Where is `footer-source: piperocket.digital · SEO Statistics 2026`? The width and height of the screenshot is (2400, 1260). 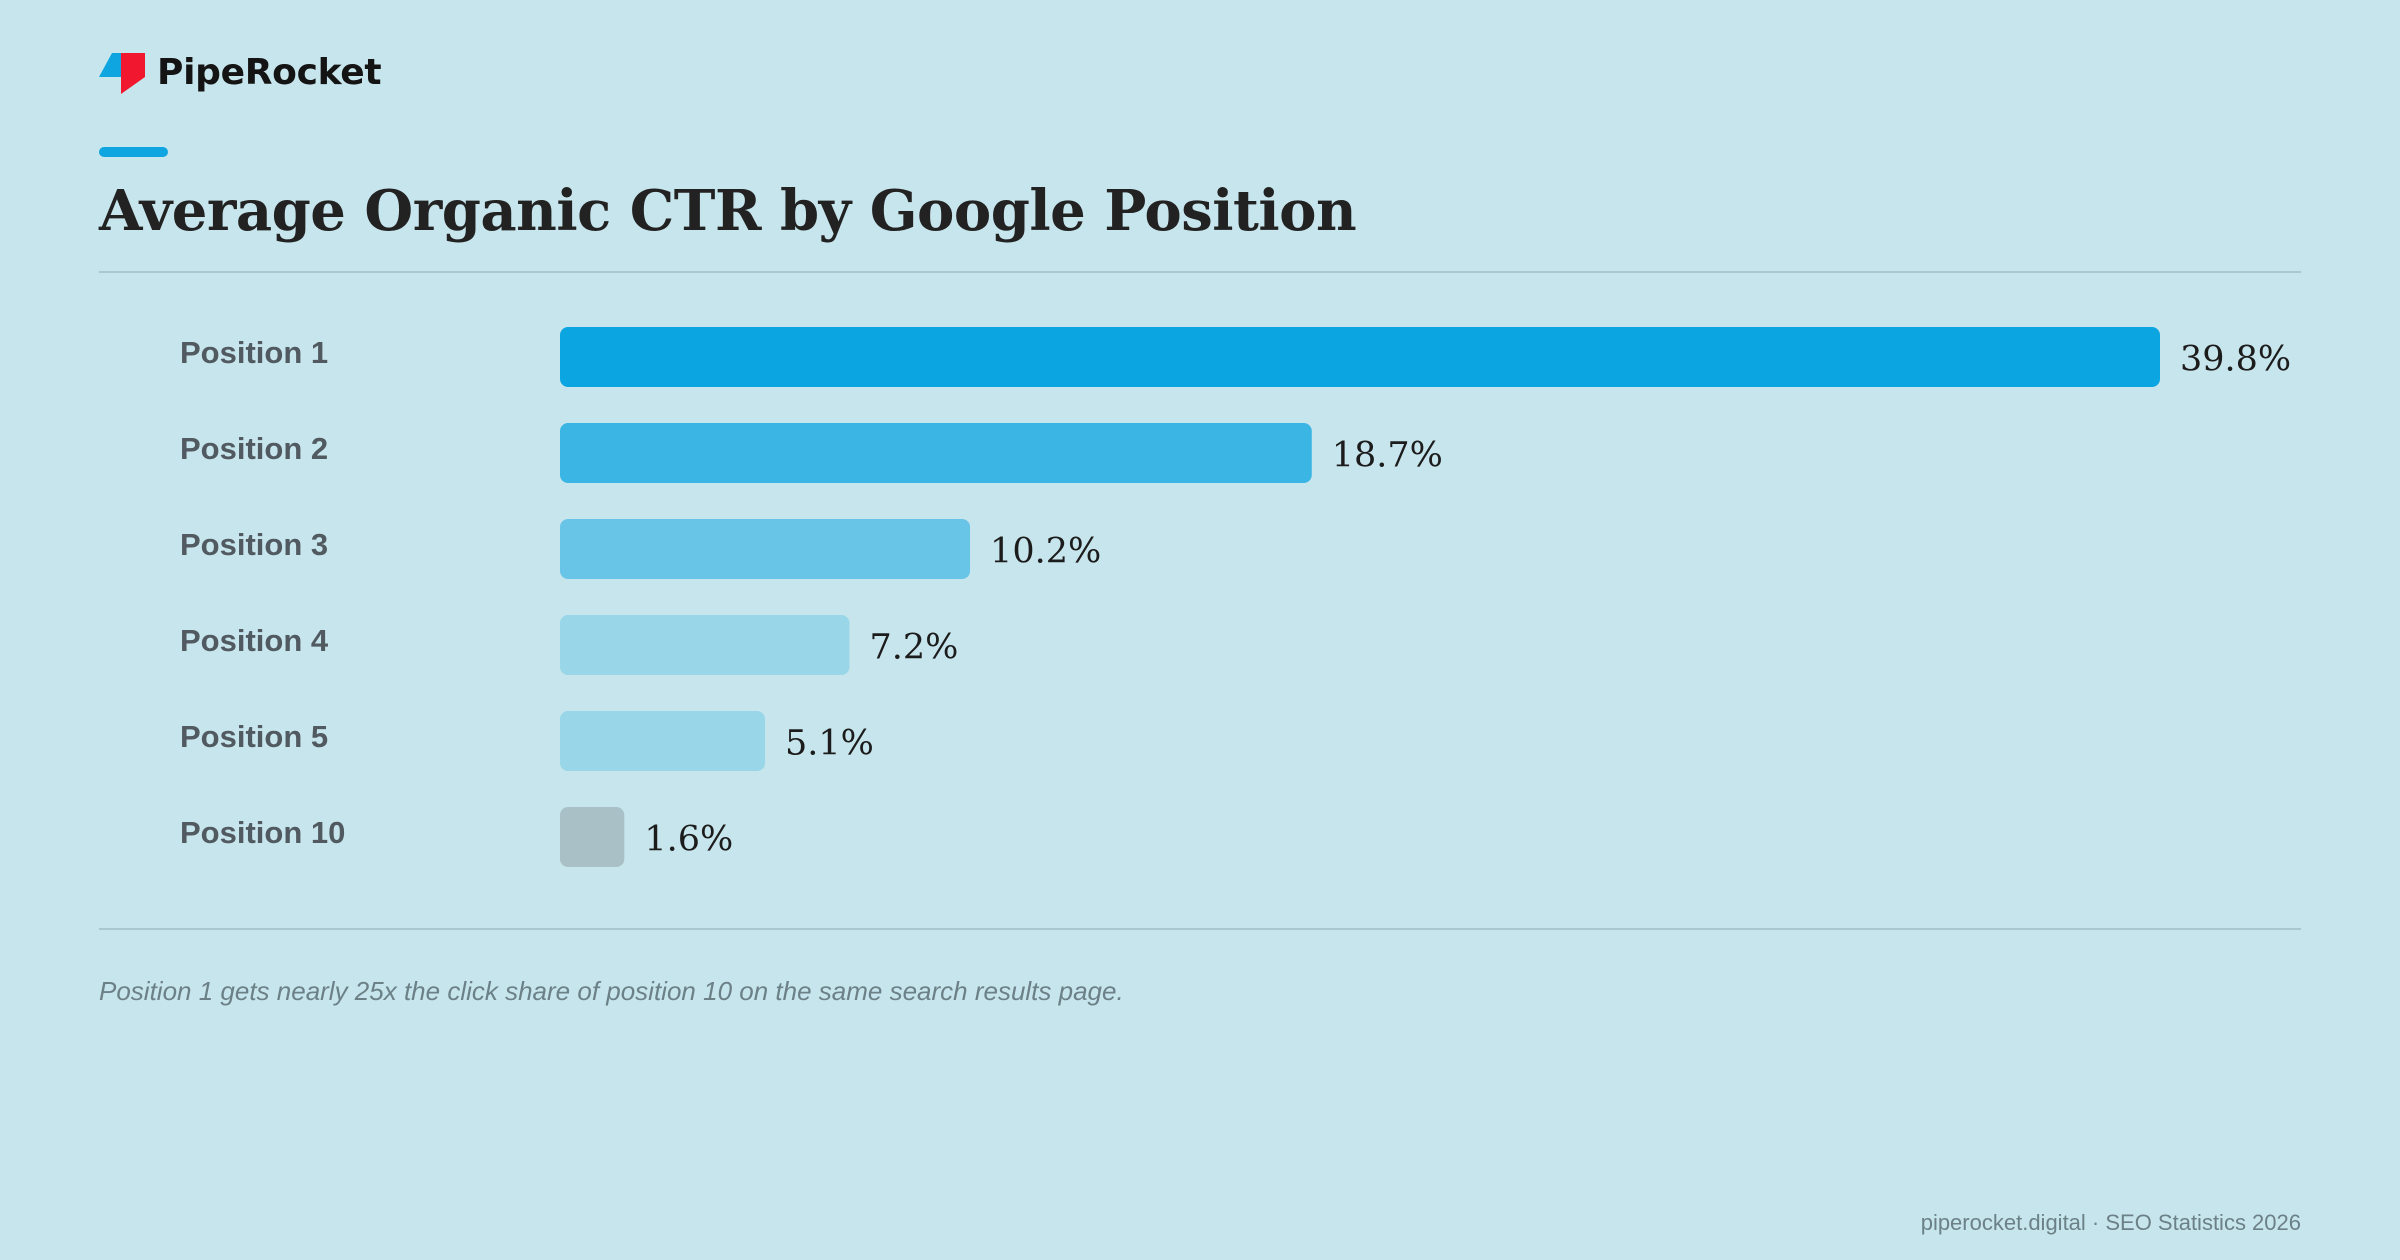
footer-source: piperocket.digital · SEO Statistics 2026 is located at coordinates (2110, 1222).